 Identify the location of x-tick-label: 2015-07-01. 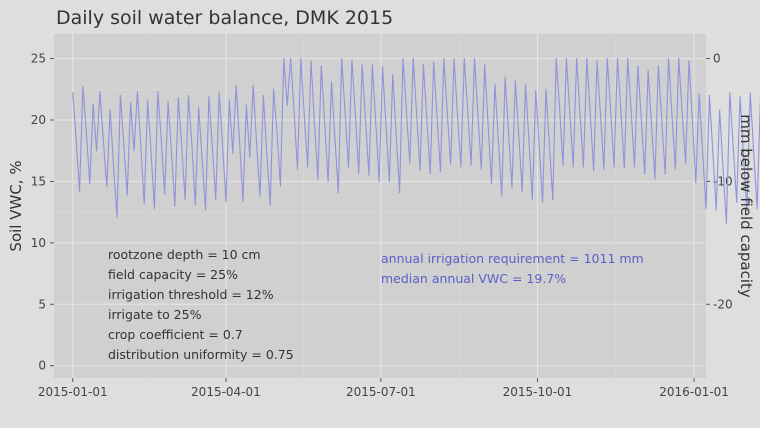
(381, 392).